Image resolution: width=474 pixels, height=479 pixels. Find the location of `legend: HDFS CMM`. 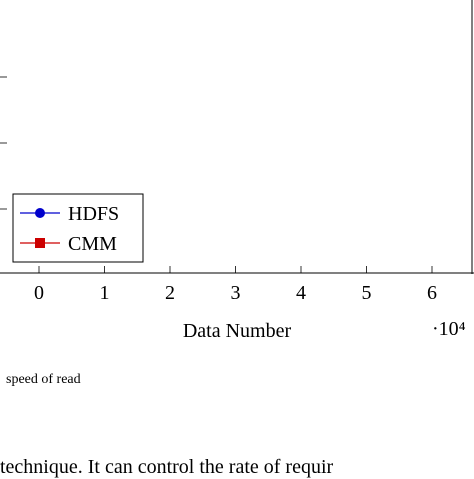

legend: HDFS CMM is located at coordinates (78, 228).